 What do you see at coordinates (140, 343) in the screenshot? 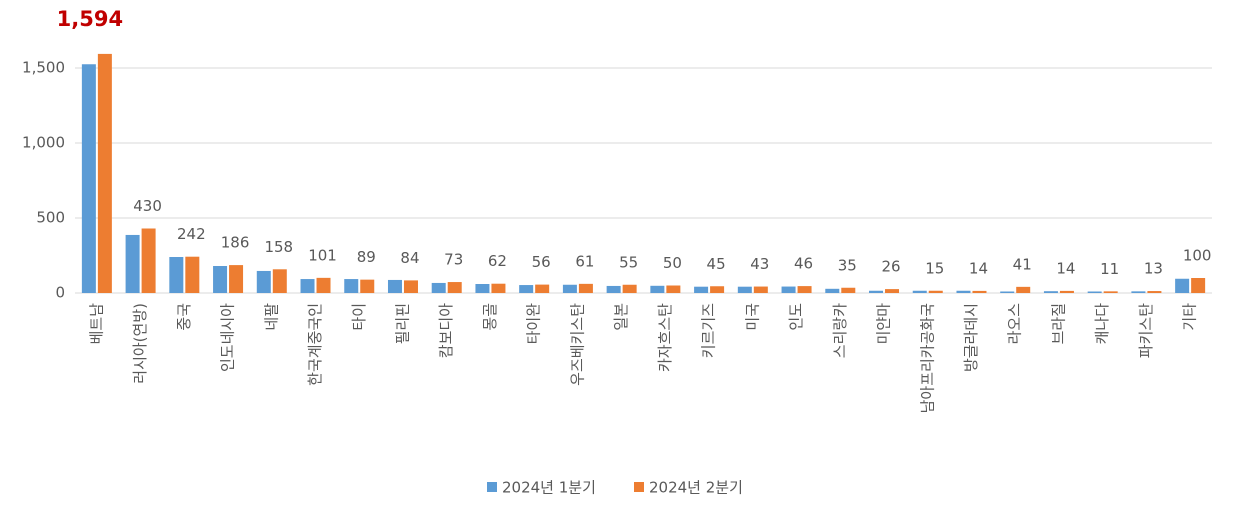
I see `x-tick-label: 러시아(연방)` at bounding box center [140, 343].